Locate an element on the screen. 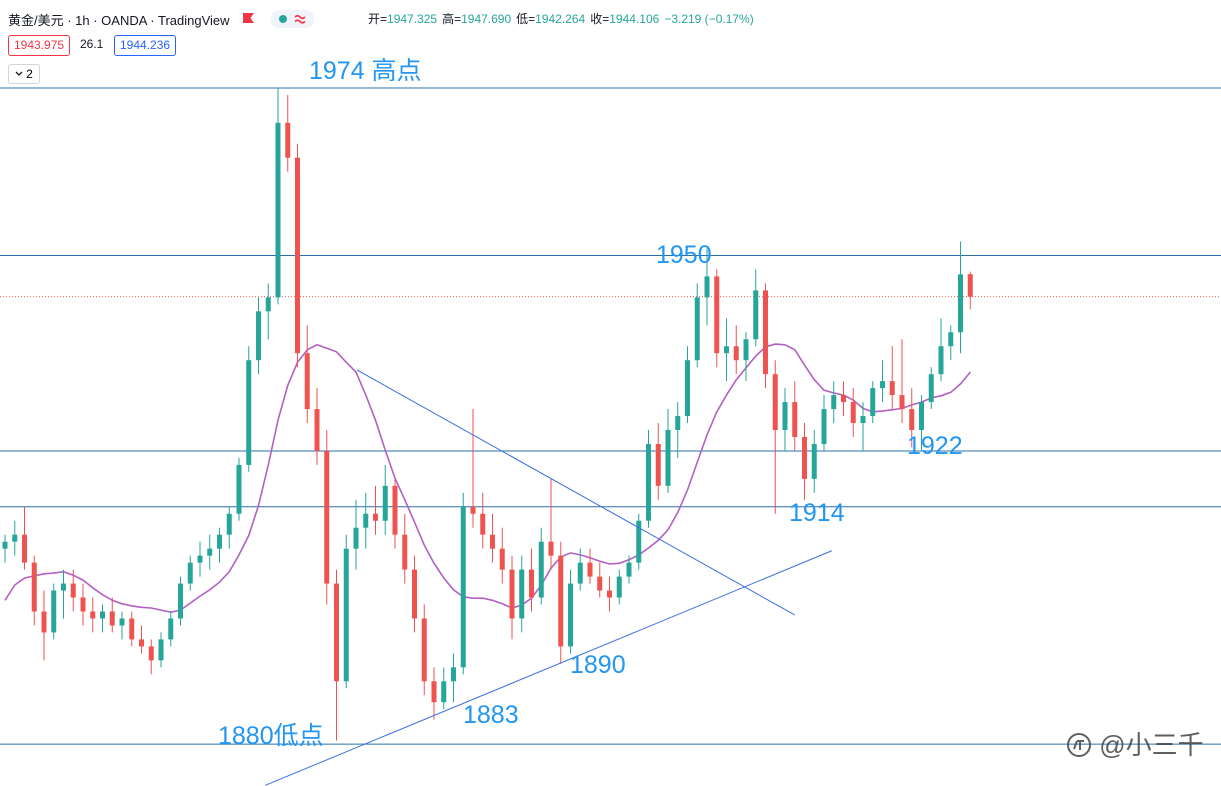 This screenshot has width=1221, height=786. annotation: 1974 高点 is located at coordinates (365, 71).